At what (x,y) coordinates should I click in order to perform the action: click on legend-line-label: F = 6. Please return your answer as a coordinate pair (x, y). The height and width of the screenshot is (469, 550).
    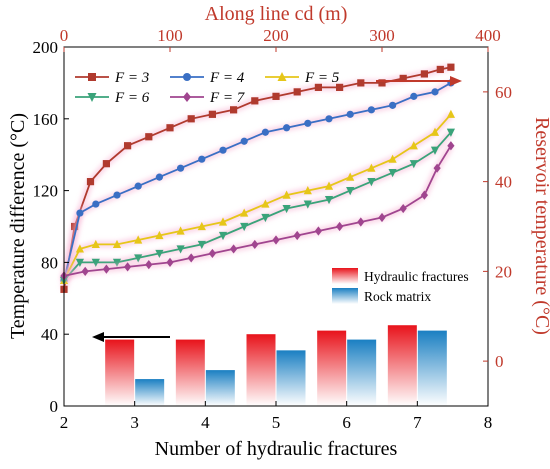
    Looking at the image, I should click on (132, 98).